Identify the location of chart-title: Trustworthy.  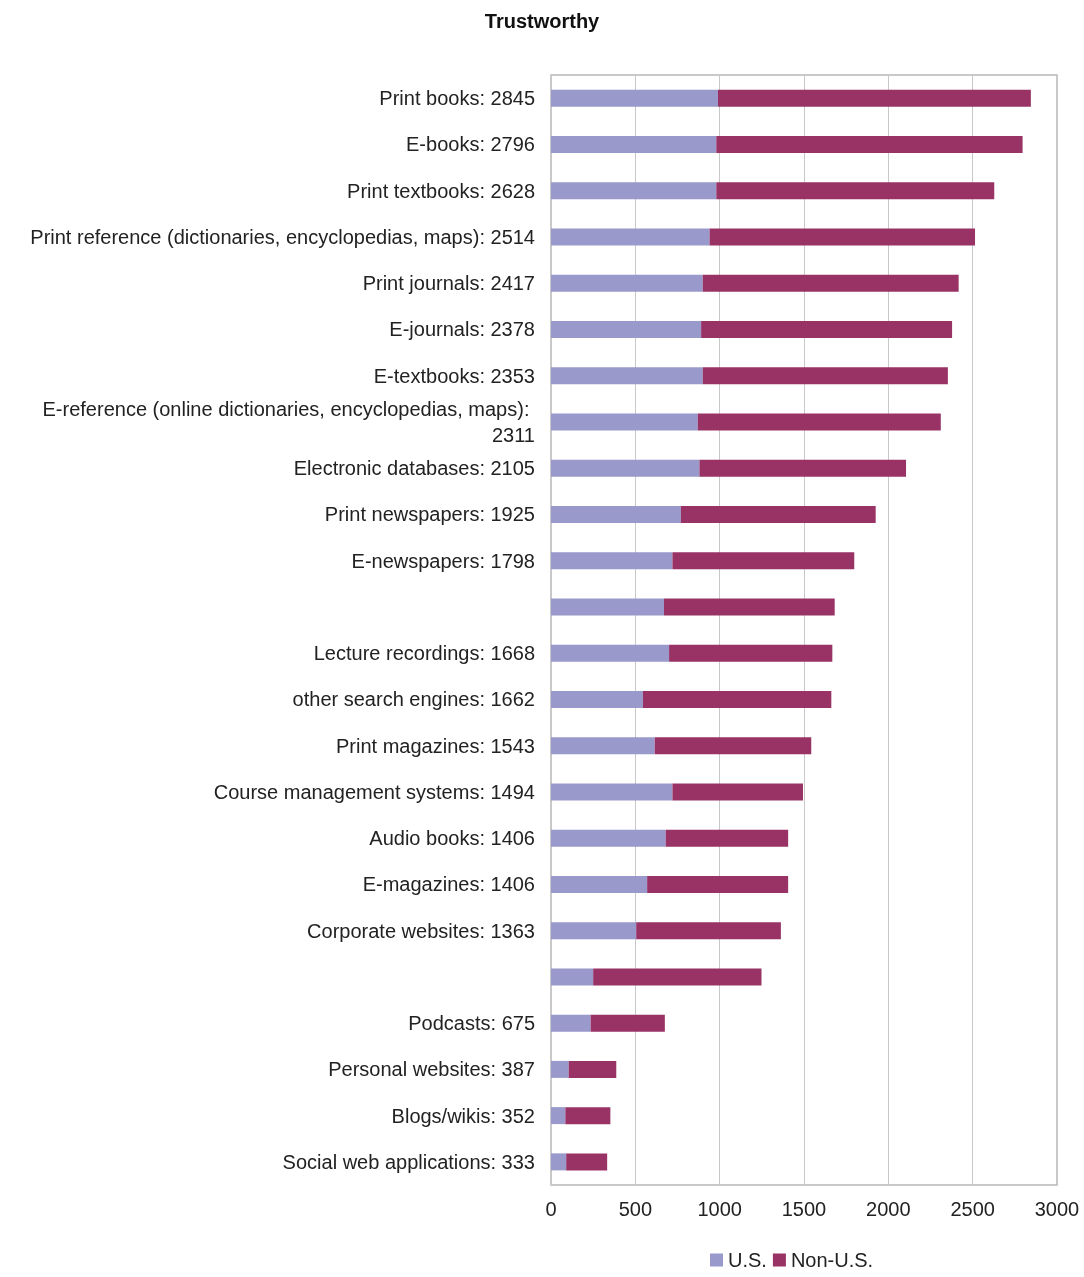
(542, 21).